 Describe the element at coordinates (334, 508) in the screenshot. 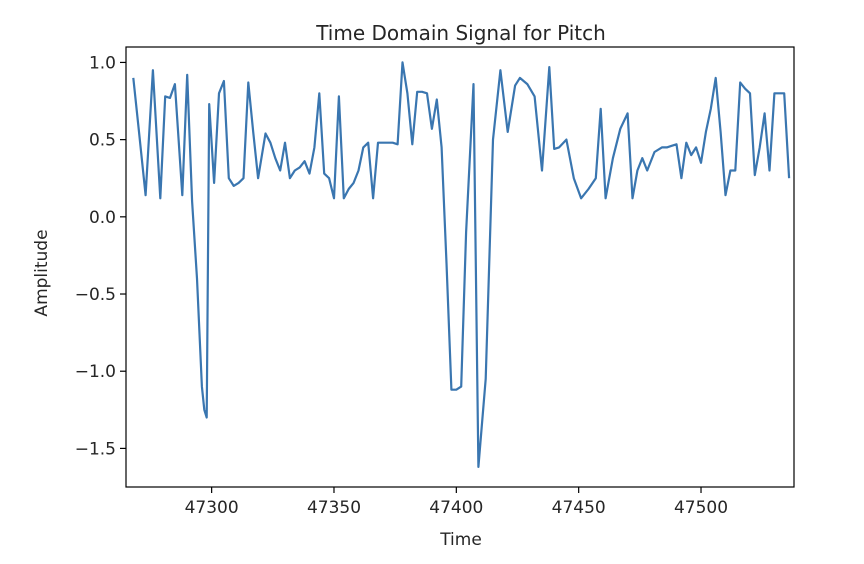

I see `x-tick-label: 47350` at that location.